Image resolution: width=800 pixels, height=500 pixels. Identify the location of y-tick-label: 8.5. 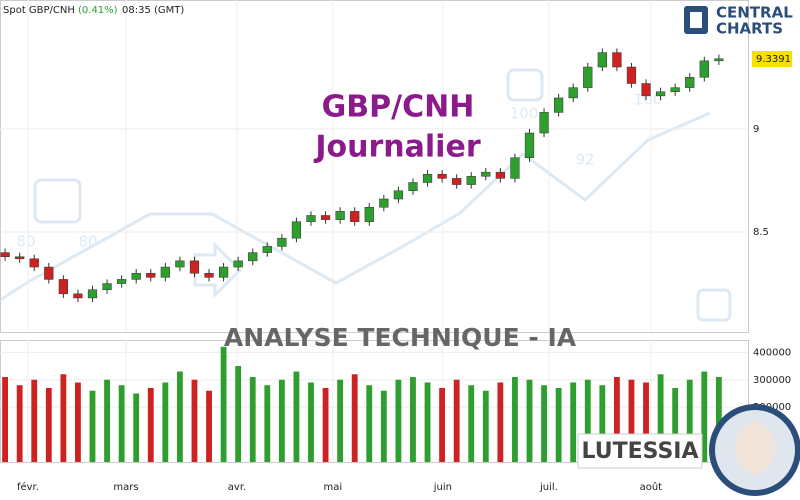
(761, 232).